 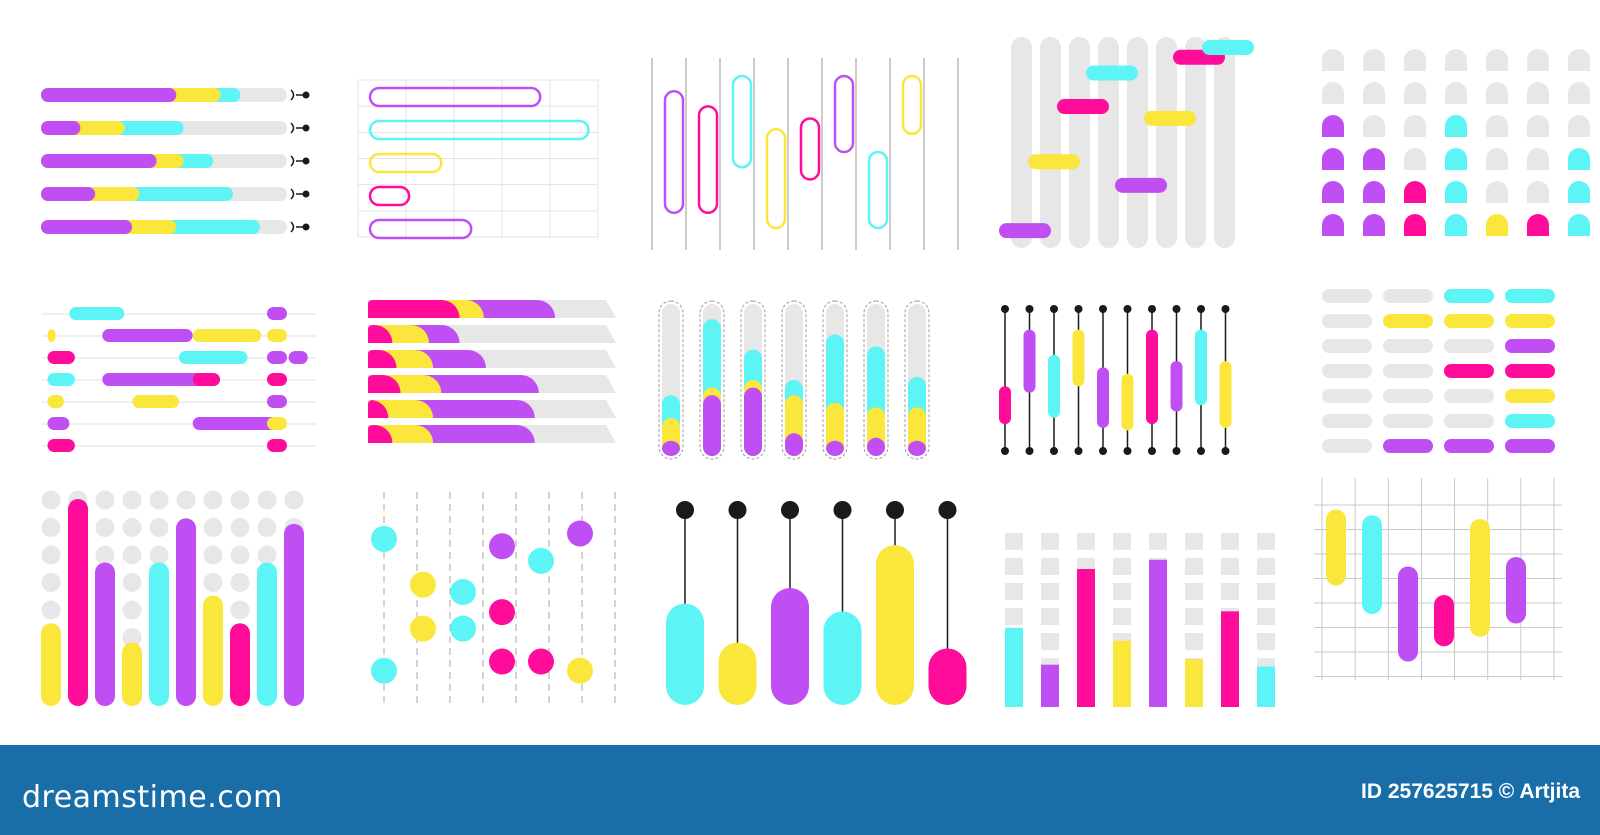 I want to click on chart-tile-columns, so click(x=1456, y=142).